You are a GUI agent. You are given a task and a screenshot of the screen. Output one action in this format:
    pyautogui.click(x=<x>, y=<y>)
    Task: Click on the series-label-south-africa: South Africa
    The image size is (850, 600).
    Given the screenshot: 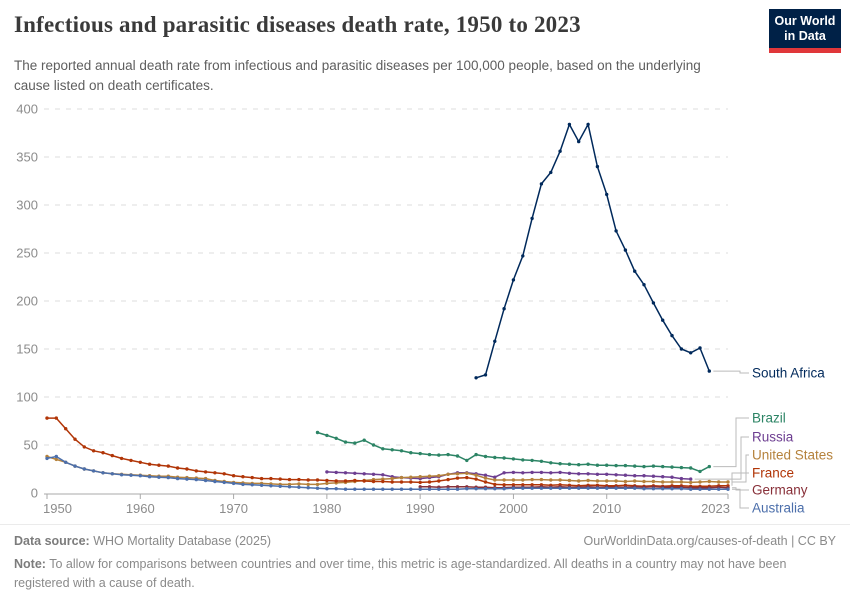 What is the action you would take?
    pyautogui.click(x=788, y=373)
    